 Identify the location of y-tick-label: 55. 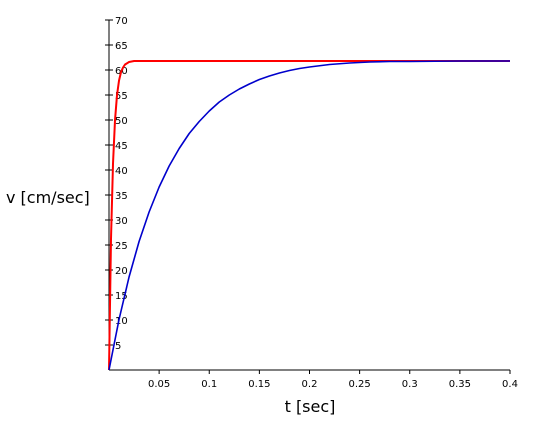
(121, 96).